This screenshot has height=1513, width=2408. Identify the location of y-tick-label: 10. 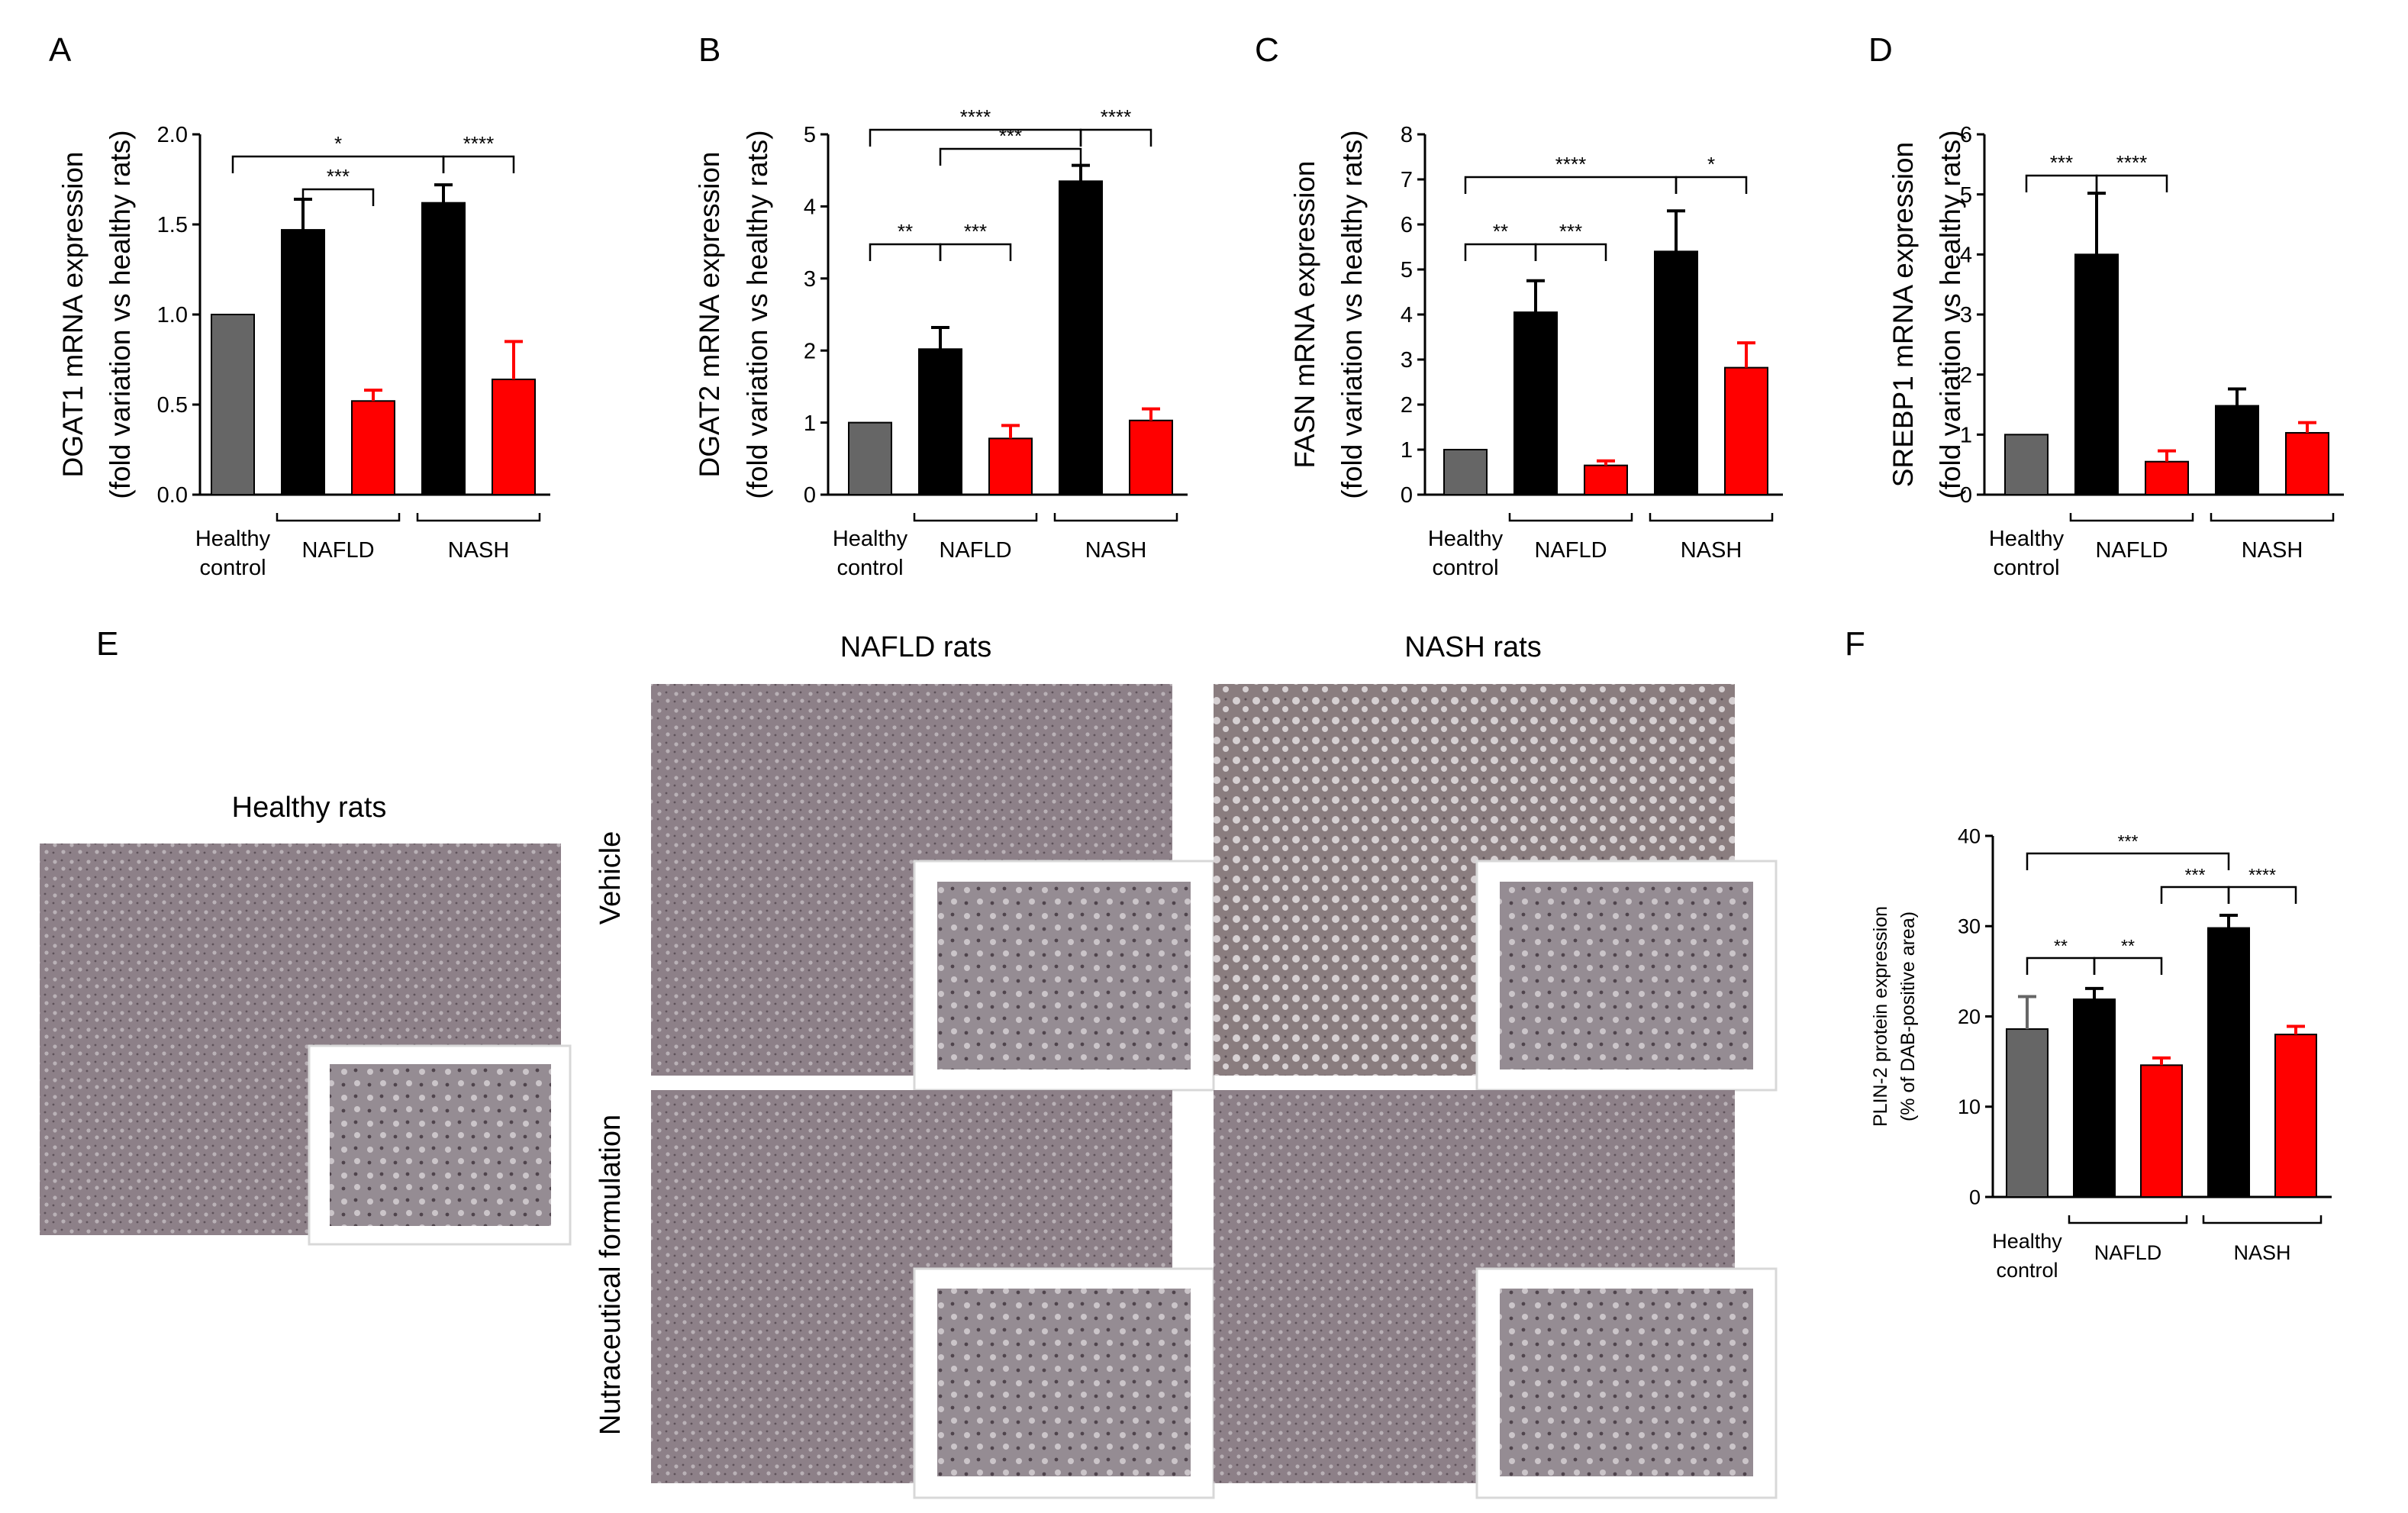
(1970, 1106).